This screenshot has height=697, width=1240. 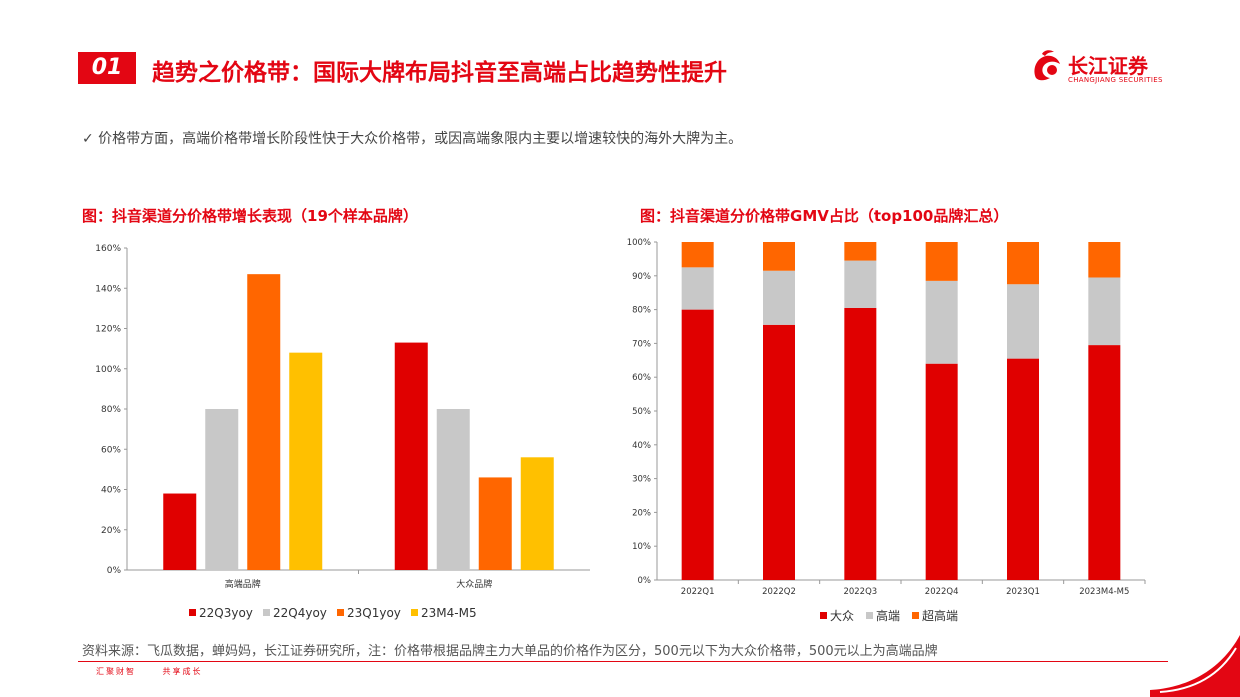 What do you see at coordinates (940, 615) in the screenshot?
I see `legend-label: 超高端` at bounding box center [940, 615].